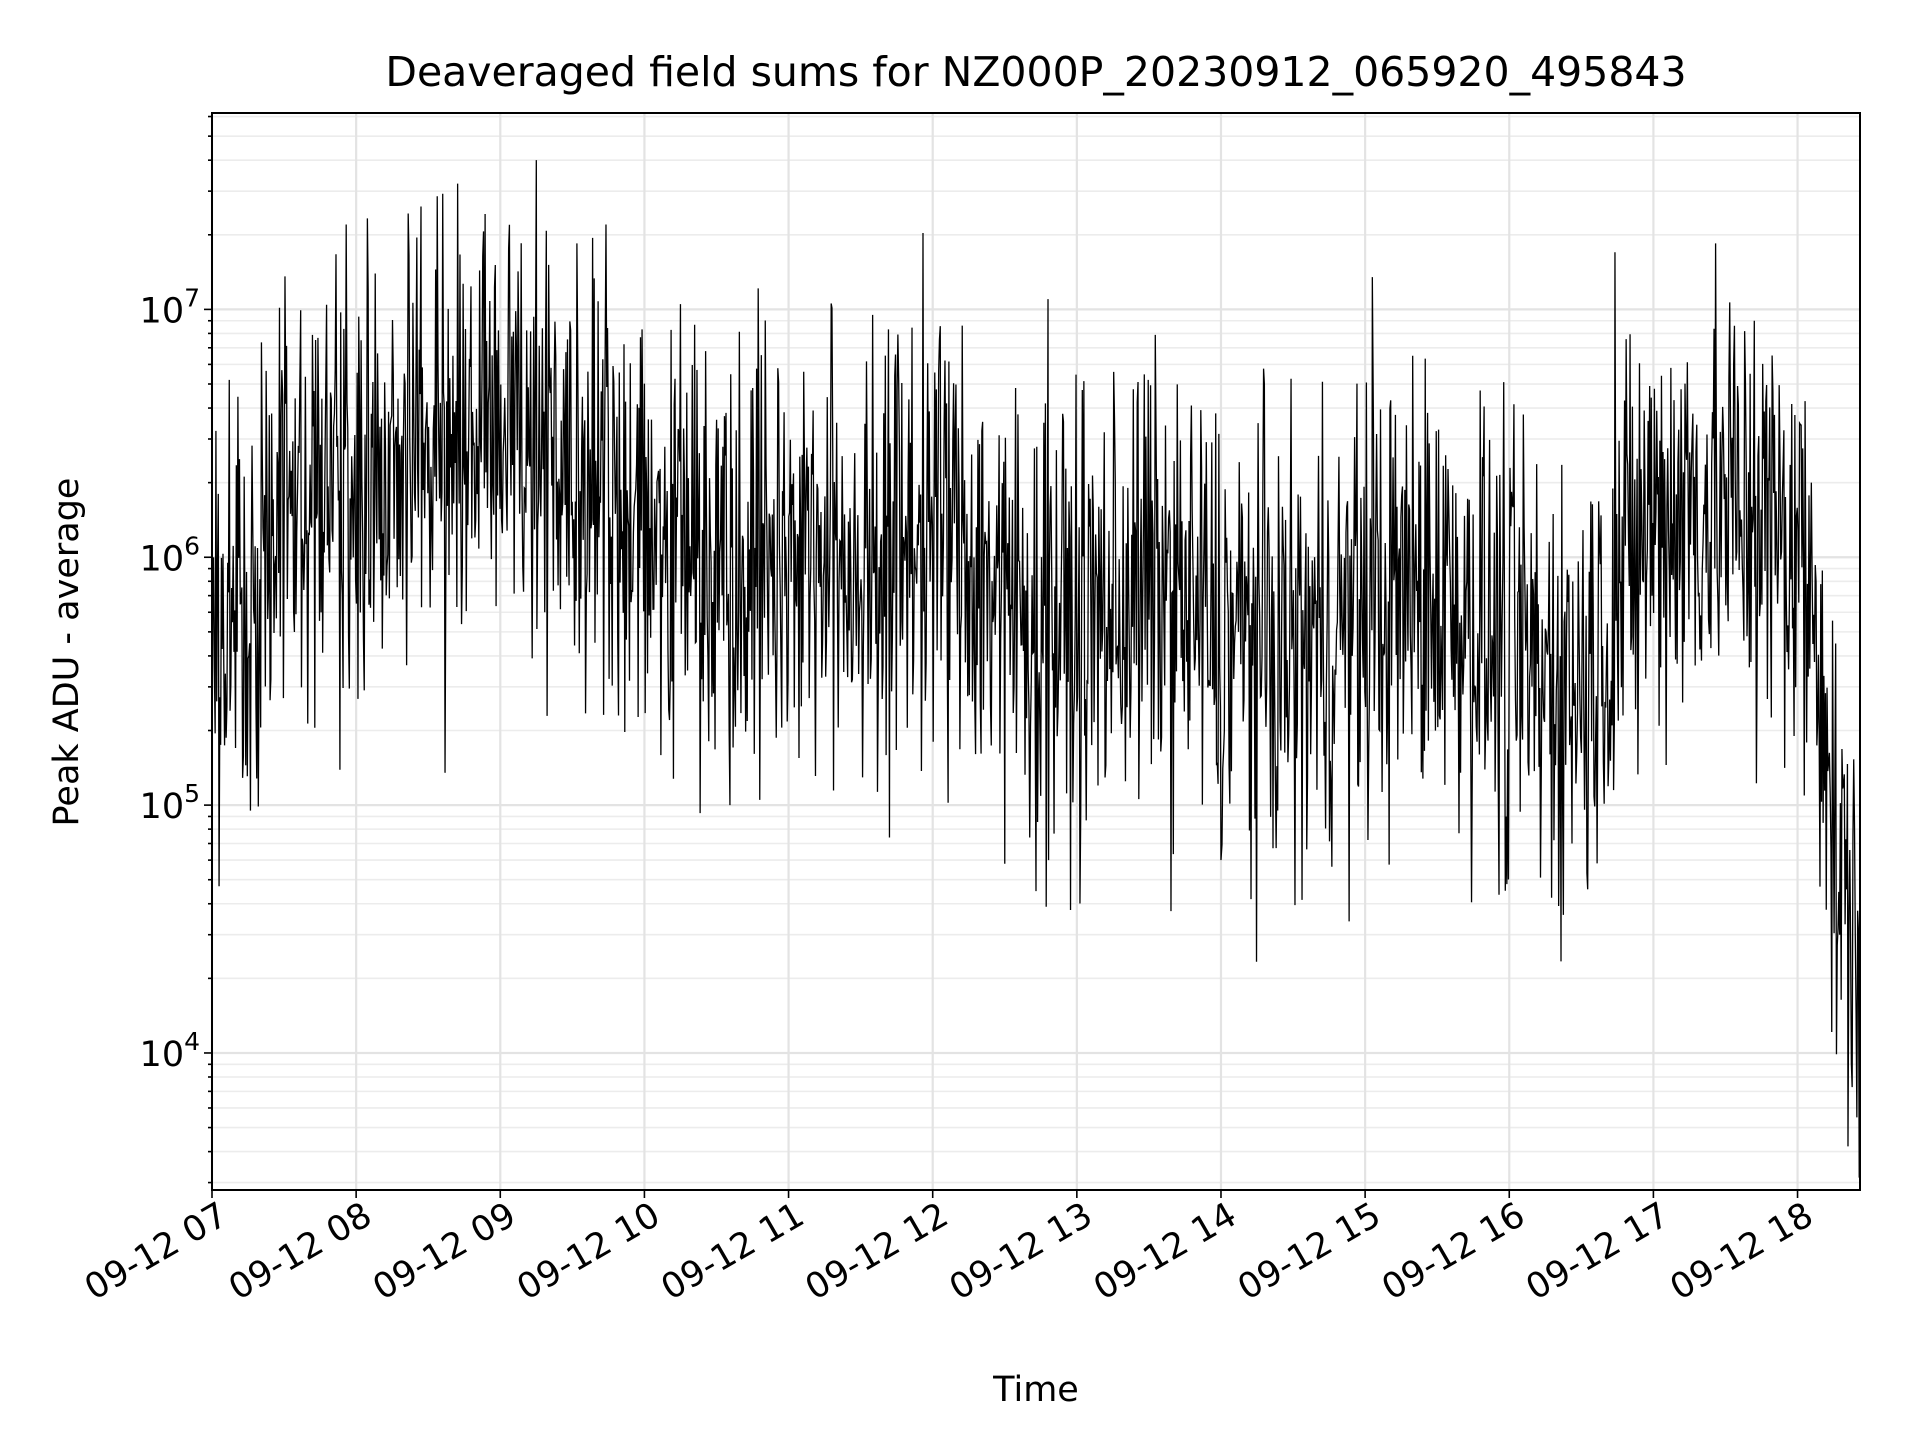 Image resolution: width=1920 pixels, height=1440 pixels. What do you see at coordinates (1453, 1251) in the screenshot?
I see `x-tick-label: 09-12 16` at bounding box center [1453, 1251].